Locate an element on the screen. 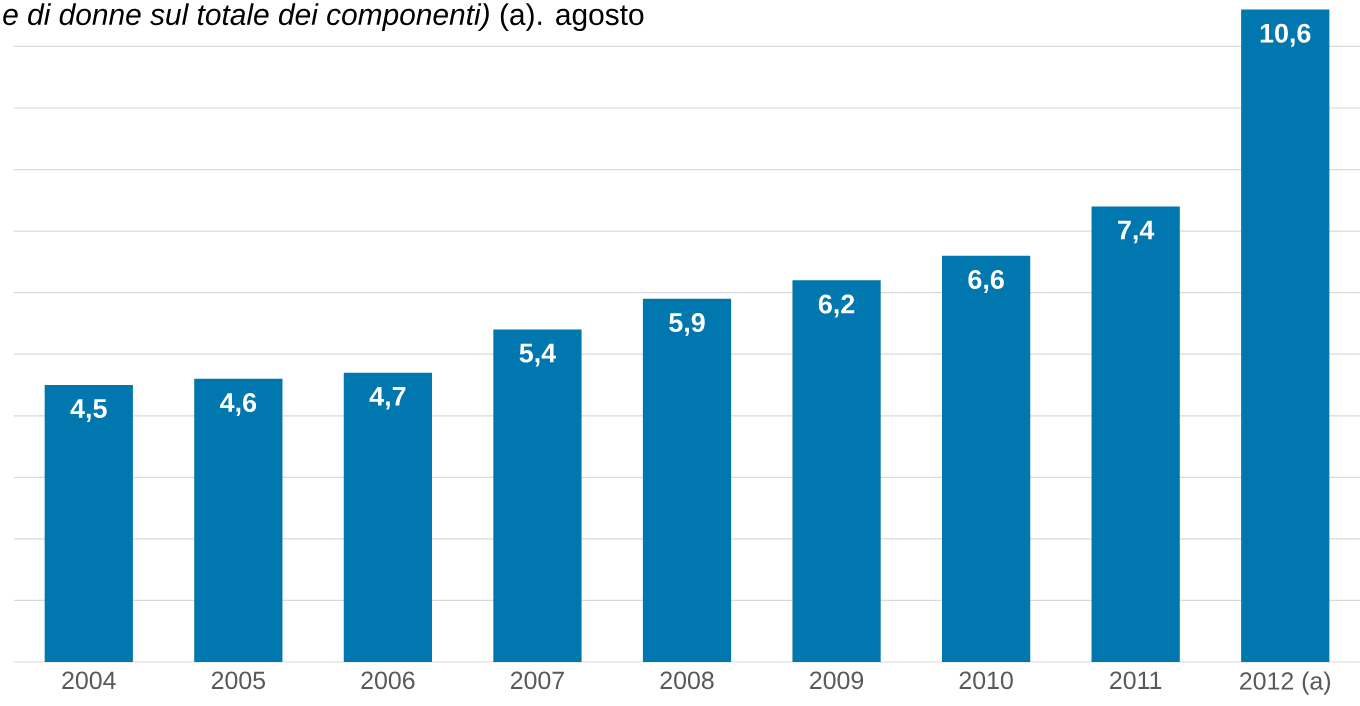  data-label: 5,9 is located at coordinates (687, 324).